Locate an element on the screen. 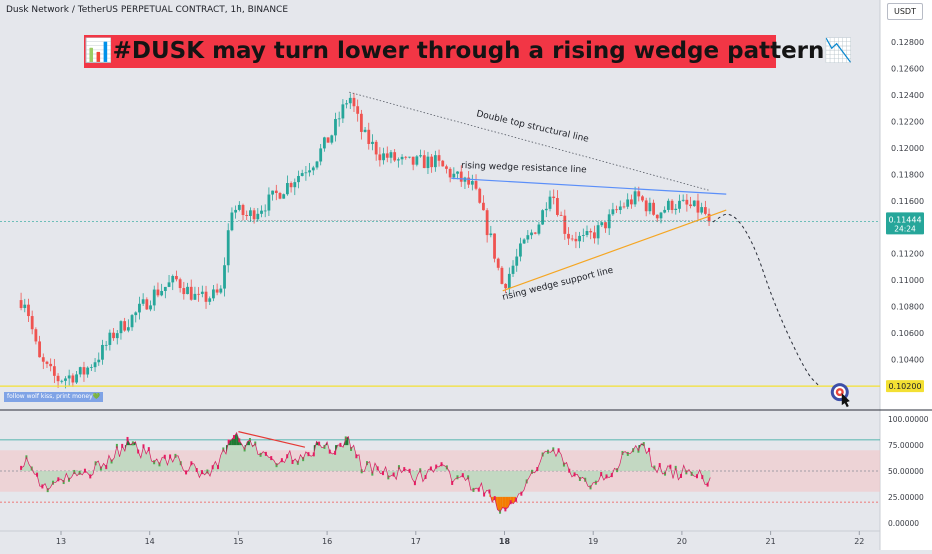 The height and width of the screenshot is (554, 932). price-tick-label: 0.12400 is located at coordinates (907, 95).